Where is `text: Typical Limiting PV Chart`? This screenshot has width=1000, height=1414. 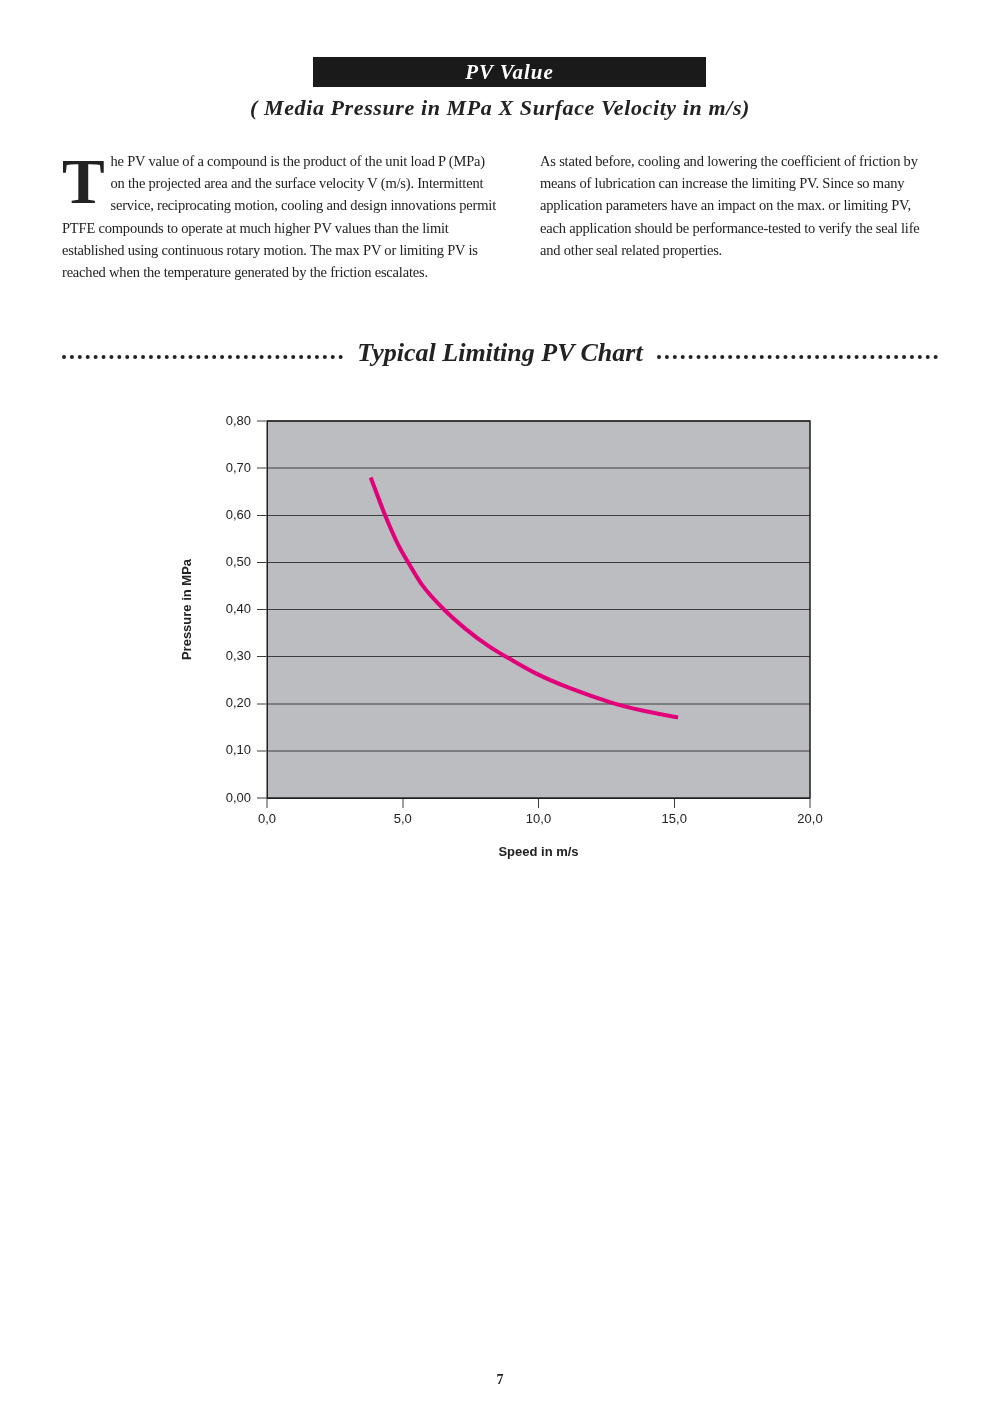 text: Typical Limiting PV Chart is located at coordinates (500, 353).